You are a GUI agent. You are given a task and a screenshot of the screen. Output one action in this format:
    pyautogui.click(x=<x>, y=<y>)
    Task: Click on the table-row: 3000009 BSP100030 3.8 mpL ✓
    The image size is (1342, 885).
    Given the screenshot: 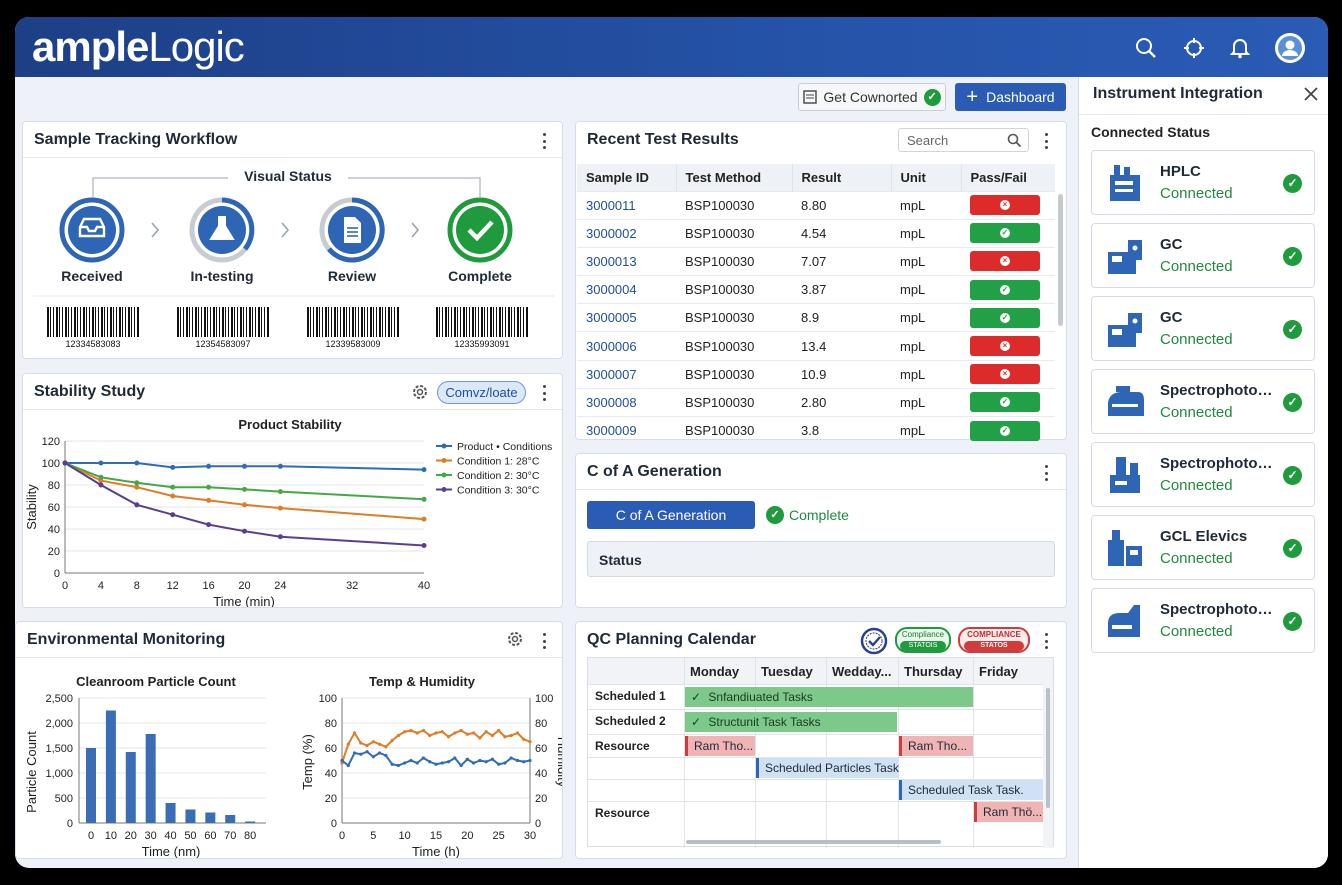 What is the action you would take?
    pyautogui.click(x=816, y=430)
    